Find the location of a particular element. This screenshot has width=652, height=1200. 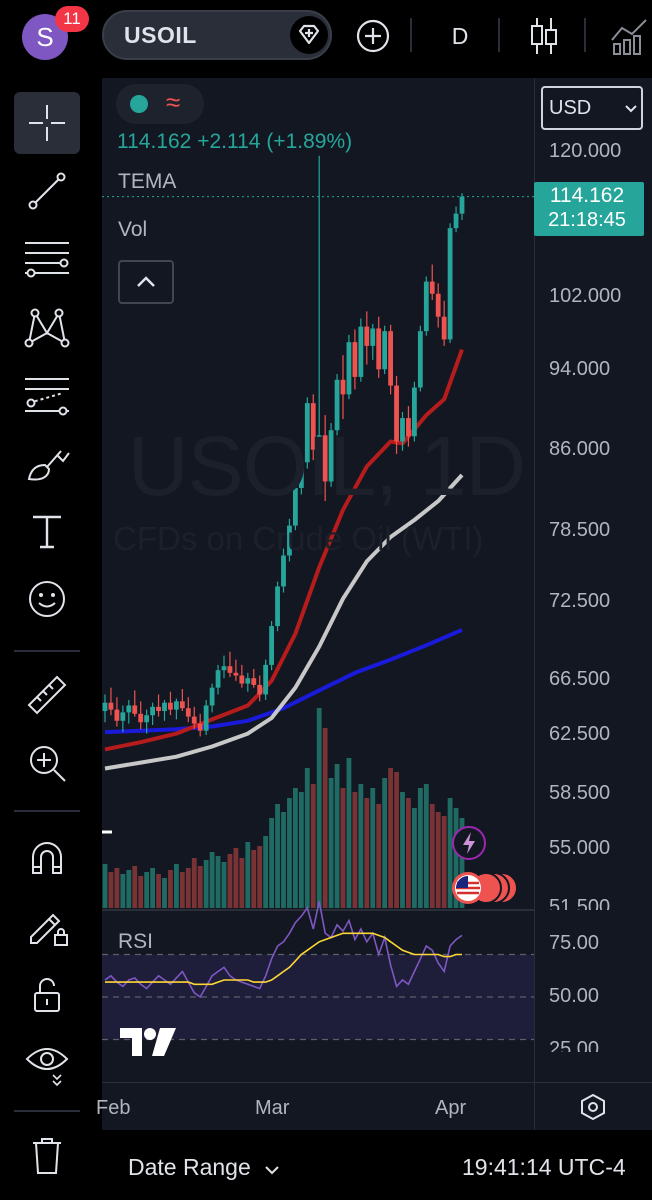

collapse-legend-button is located at coordinates (146, 282).